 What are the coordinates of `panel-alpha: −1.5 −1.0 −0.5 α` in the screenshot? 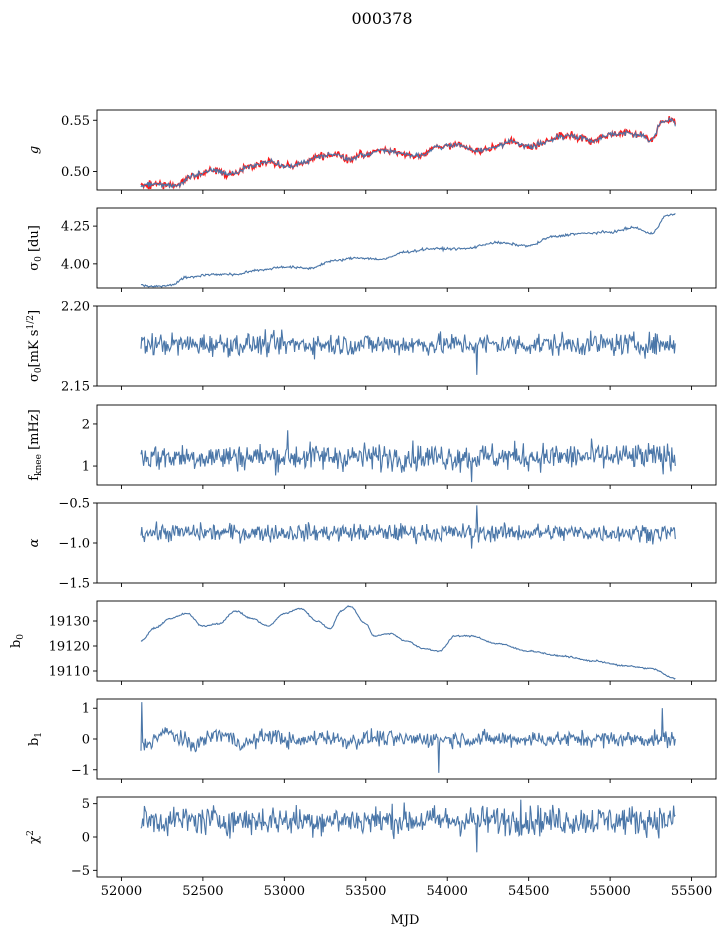 It's located at (372, 544).